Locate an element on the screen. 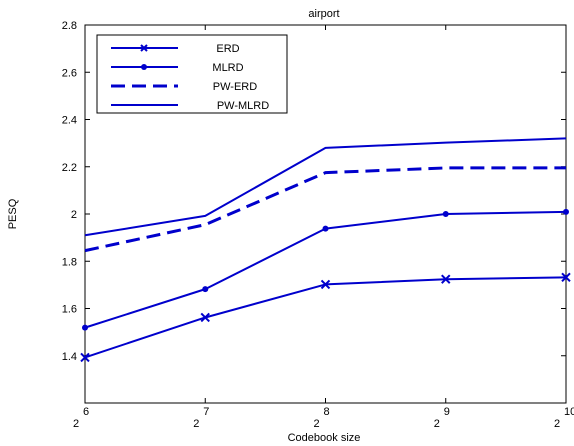  y-tick-label: 2.6 is located at coordinates (69, 73).